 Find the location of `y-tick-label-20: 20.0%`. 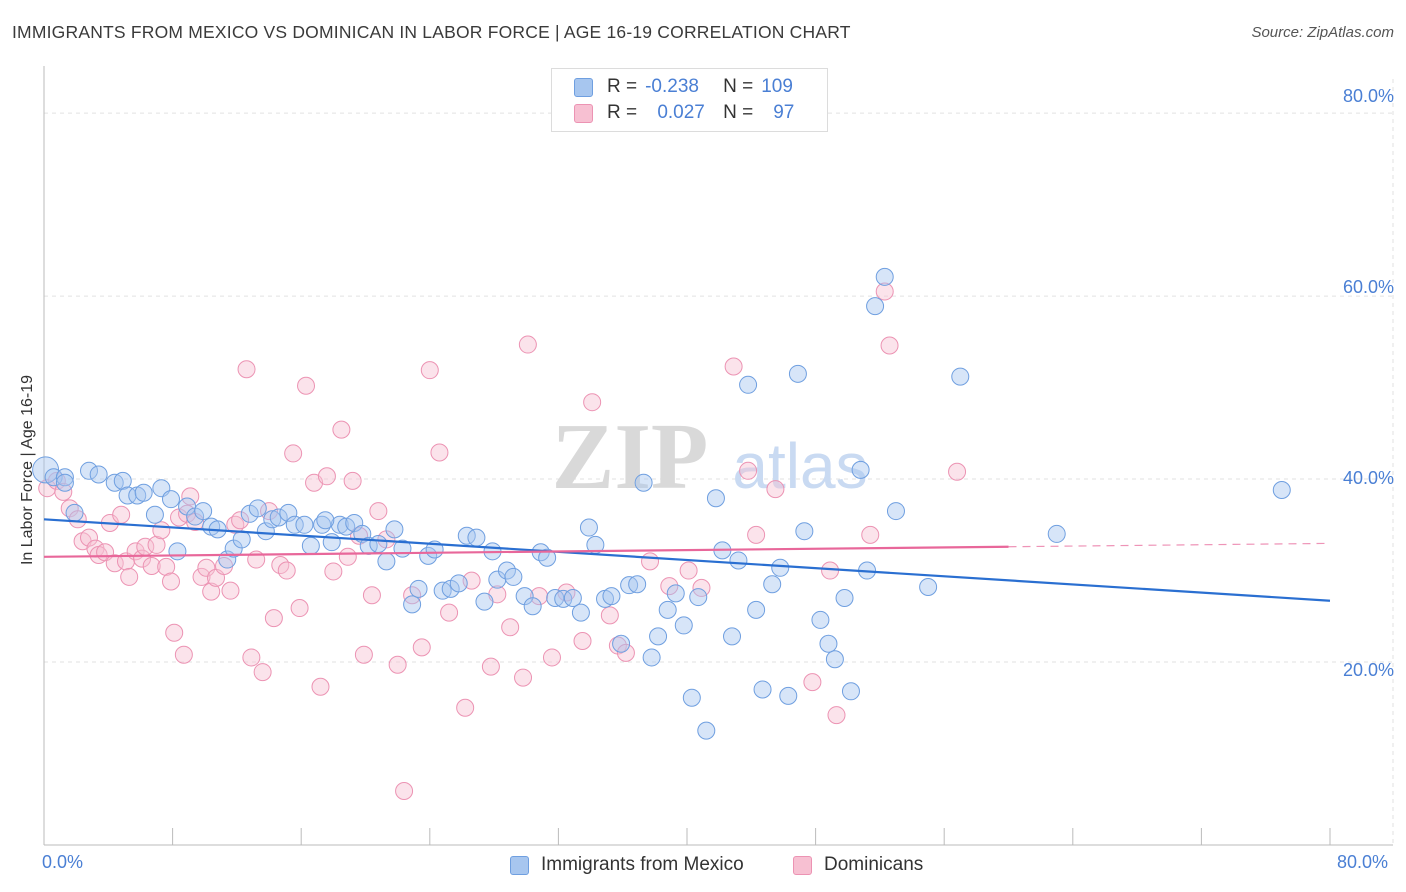

y-tick-label-20: 20.0% is located at coordinates (1368, 670).